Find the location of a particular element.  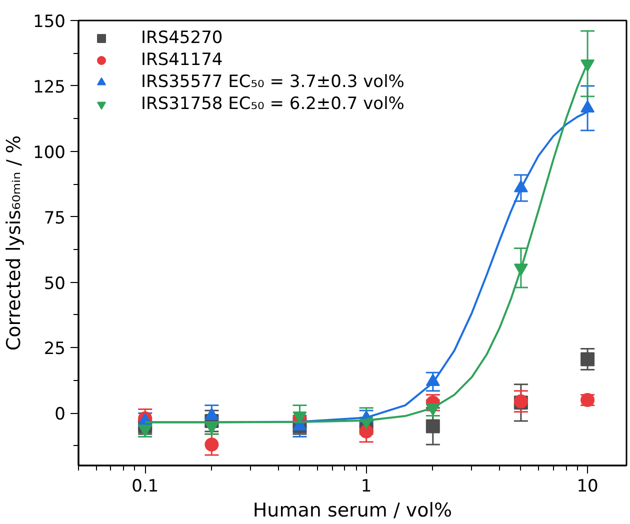

legend-label: IRS45270 is located at coordinates (182, 38).